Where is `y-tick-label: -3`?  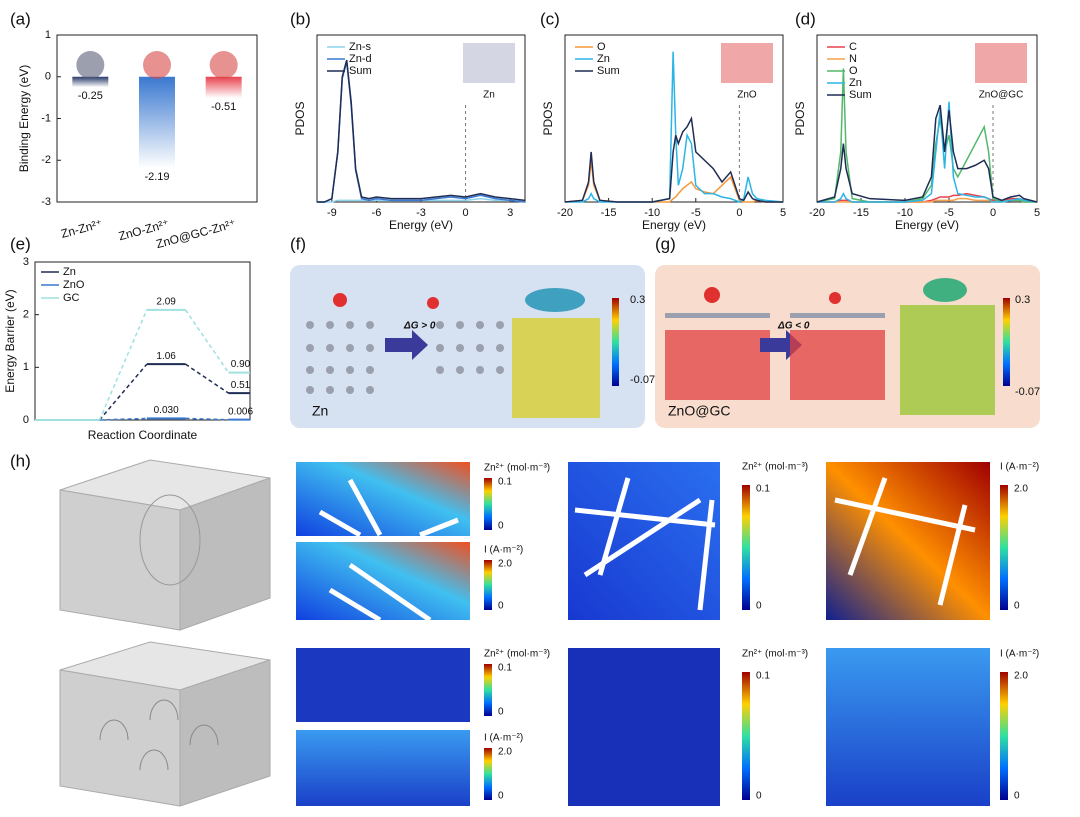
y-tick-label: -3 is located at coordinates (46, 202).